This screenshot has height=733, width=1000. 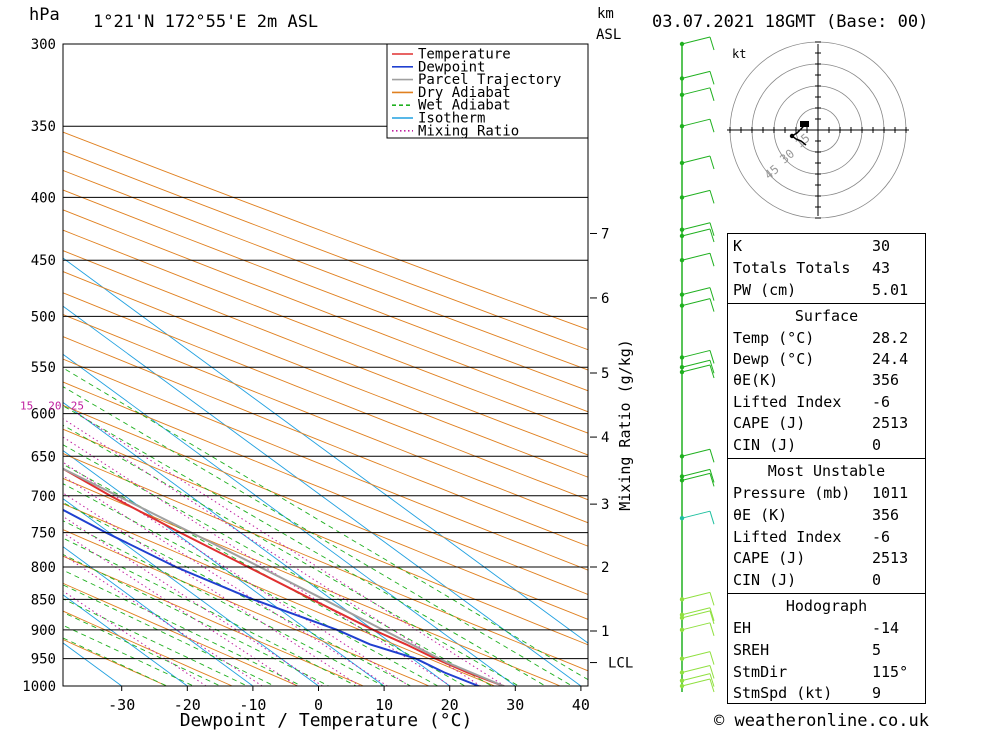 I want to click on mu-pressure-label: Pressure (mb), so click(x=792, y=493).